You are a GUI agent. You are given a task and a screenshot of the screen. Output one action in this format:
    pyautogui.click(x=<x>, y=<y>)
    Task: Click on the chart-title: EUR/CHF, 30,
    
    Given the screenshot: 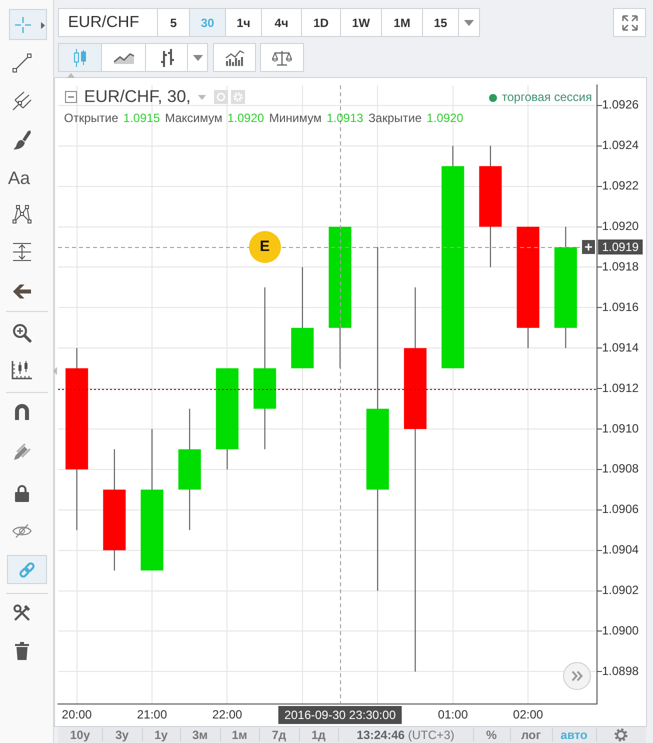 What is the action you would take?
    pyautogui.click(x=137, y=97)
    